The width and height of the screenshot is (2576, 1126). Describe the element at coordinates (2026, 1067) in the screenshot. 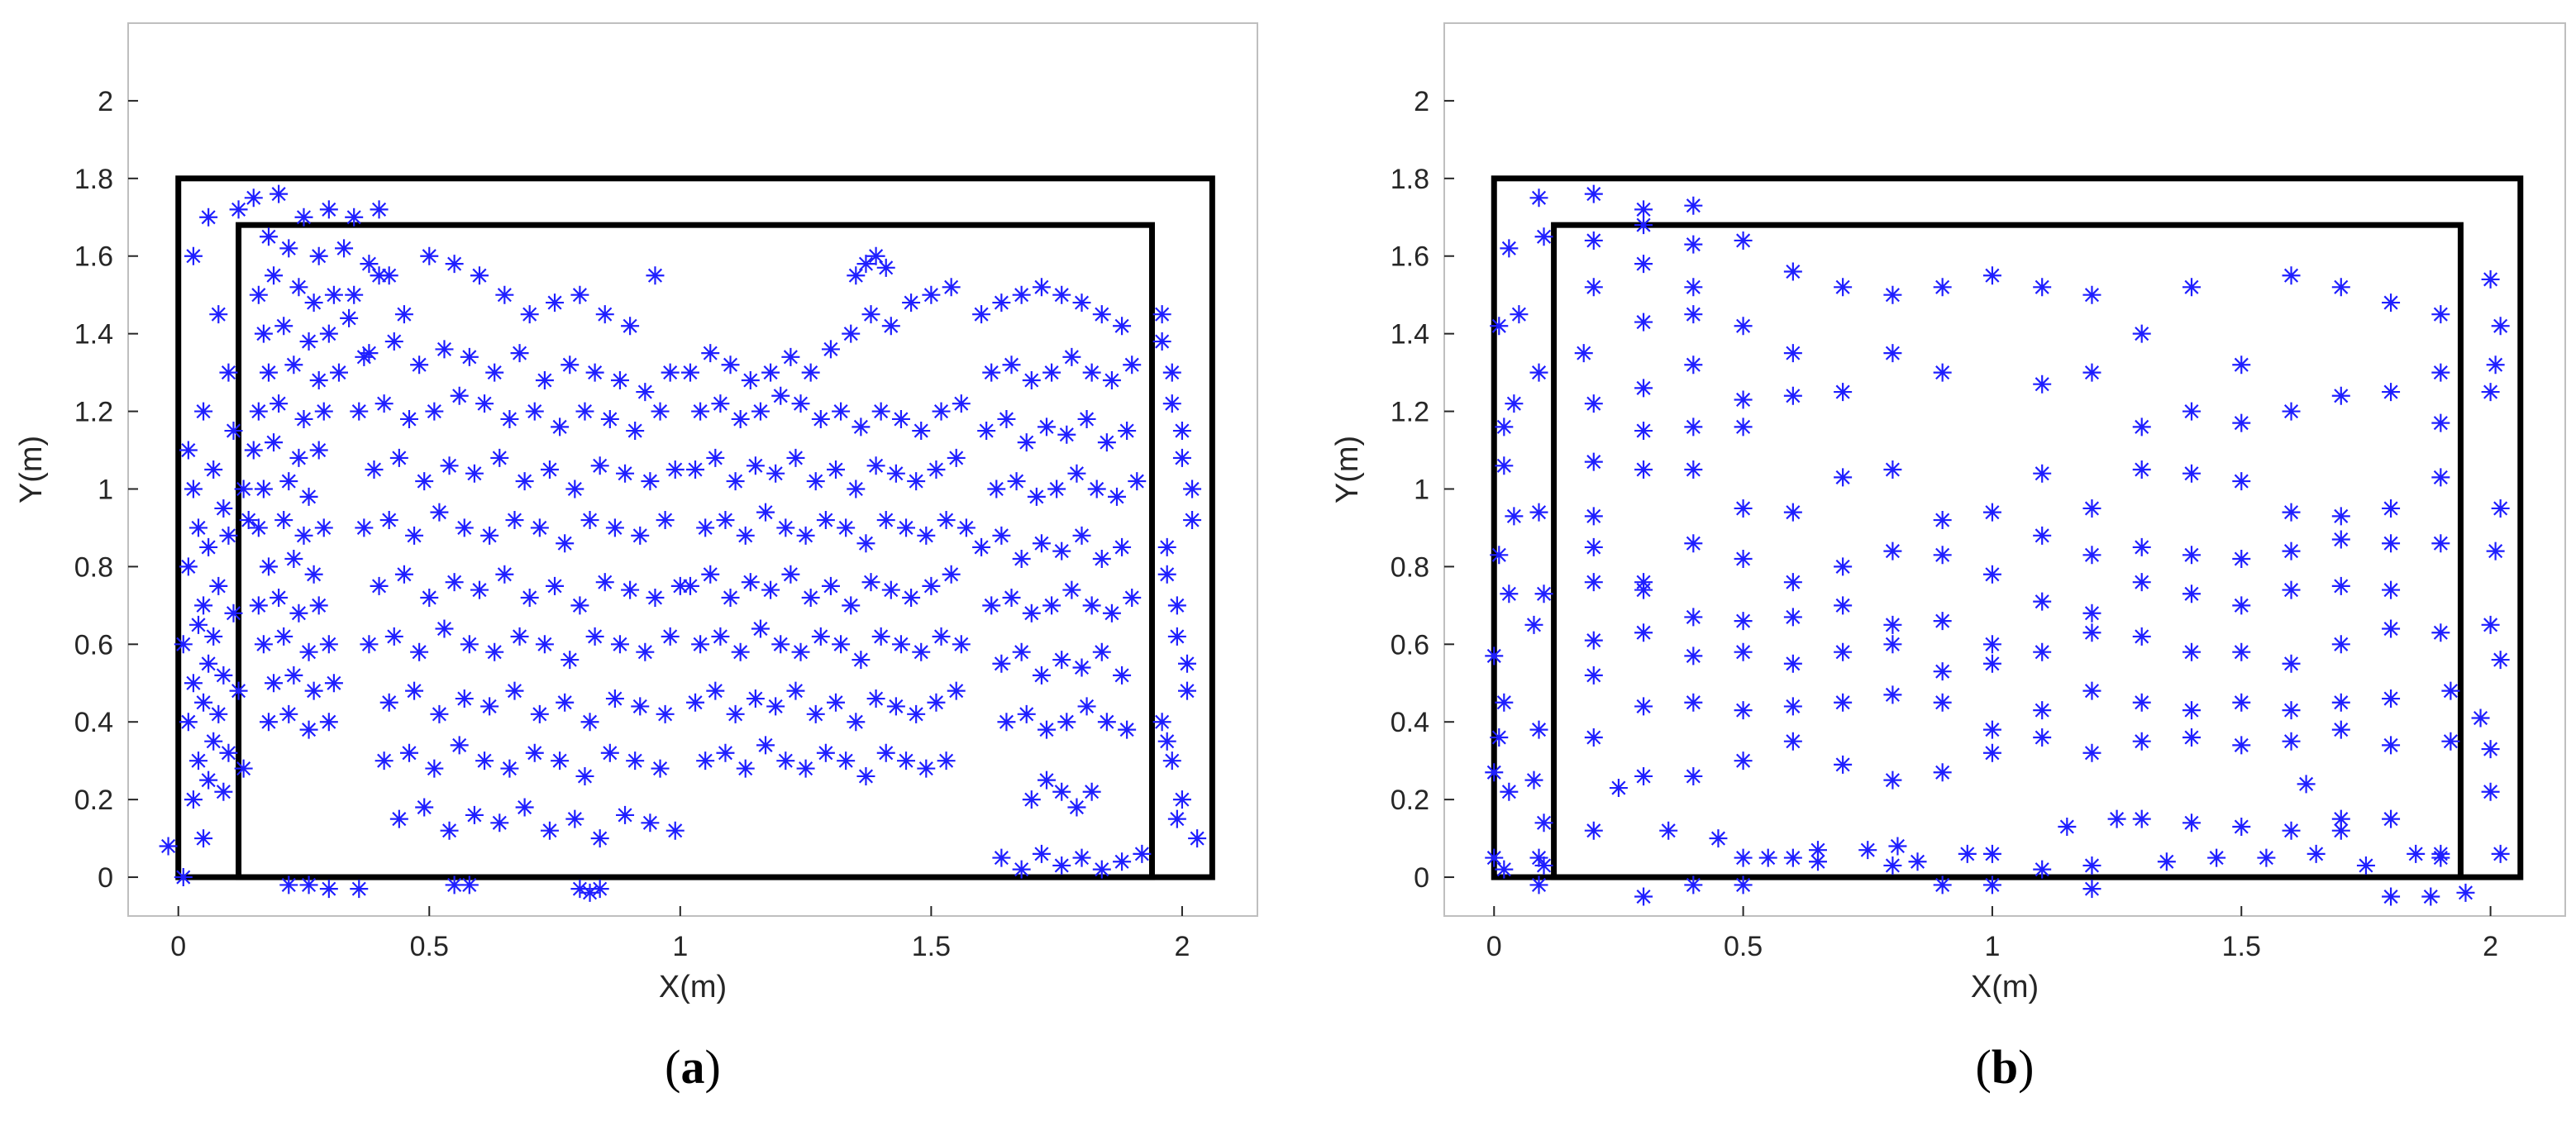

I see `panel-label-b-close: )` at that location.